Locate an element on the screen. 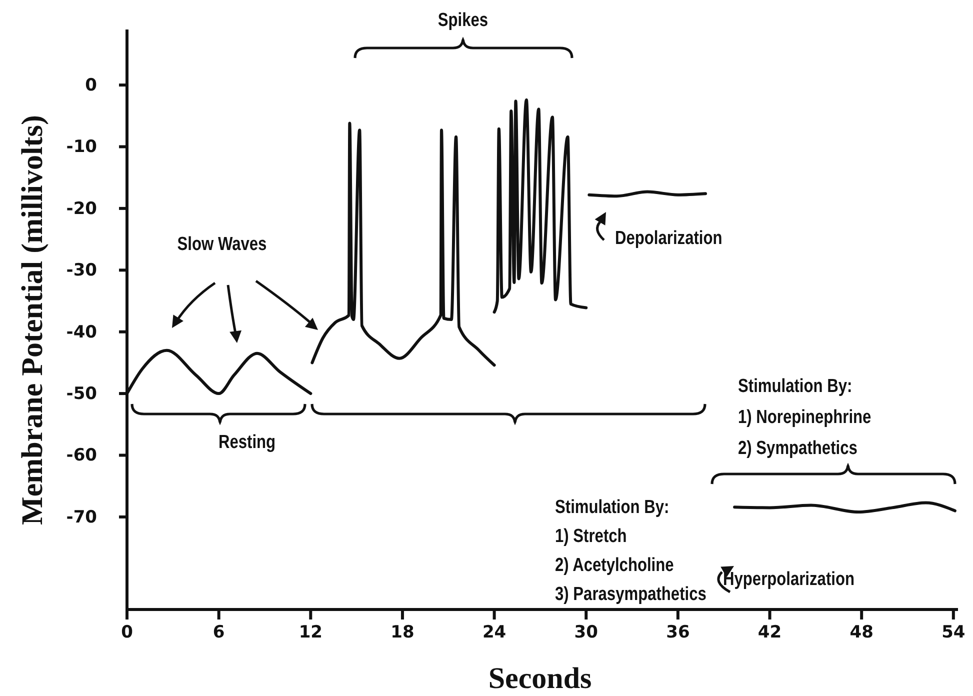  y-tick-label: -40 is located at coordinates (82, 332).